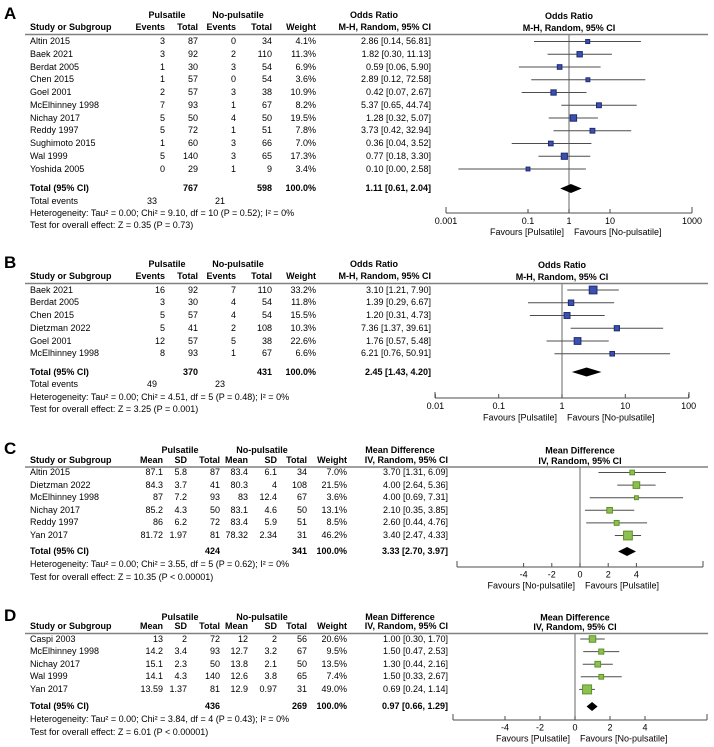 This screenshot has width=714, height=747. I want to click on ci-text-cell: 1.30 [0.44, 2.16], so click(415, 663).